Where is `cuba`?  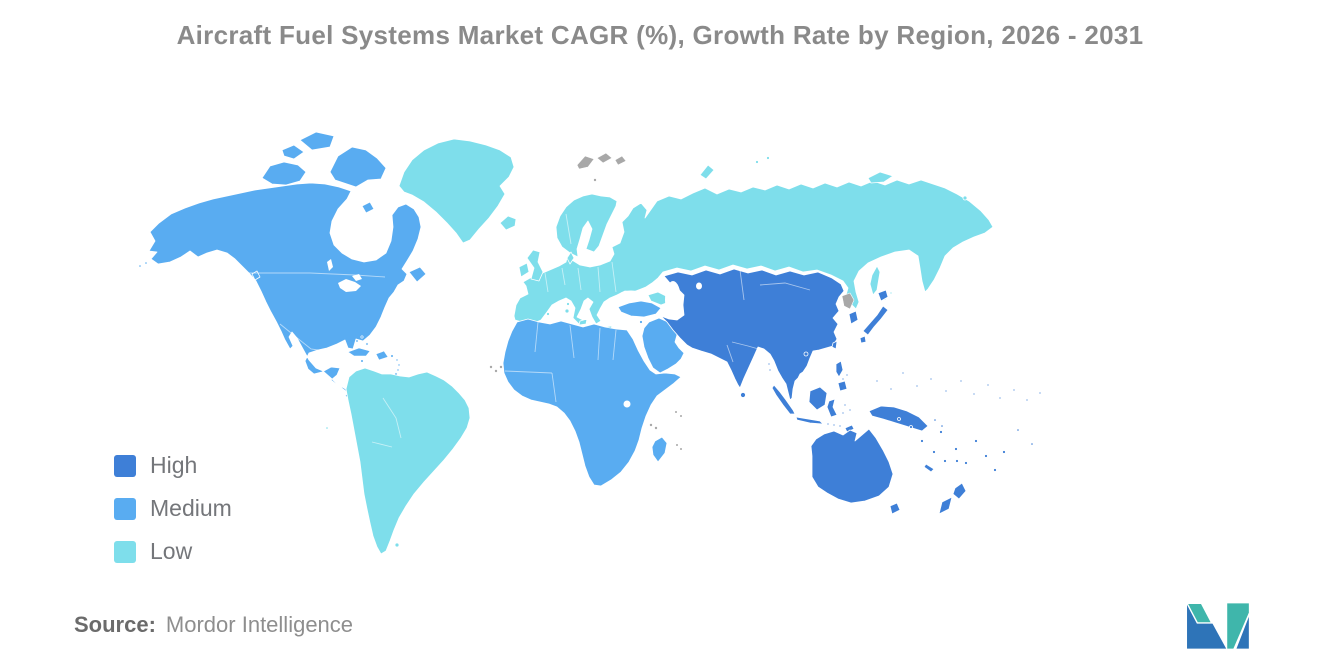
cuba is located at coordinates (359, 352).